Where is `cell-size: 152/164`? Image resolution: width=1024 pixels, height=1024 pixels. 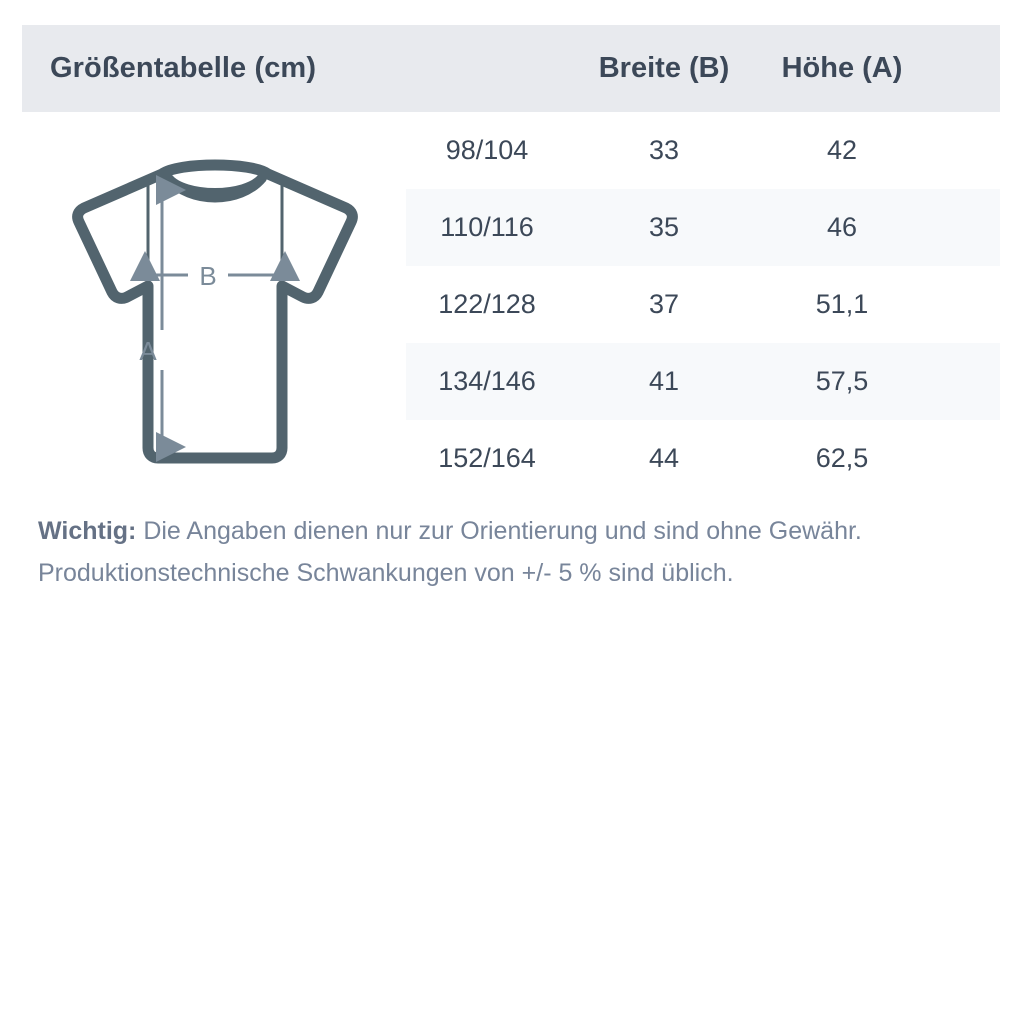
cell-size: 152/164 is located at coordinates (487, 458).